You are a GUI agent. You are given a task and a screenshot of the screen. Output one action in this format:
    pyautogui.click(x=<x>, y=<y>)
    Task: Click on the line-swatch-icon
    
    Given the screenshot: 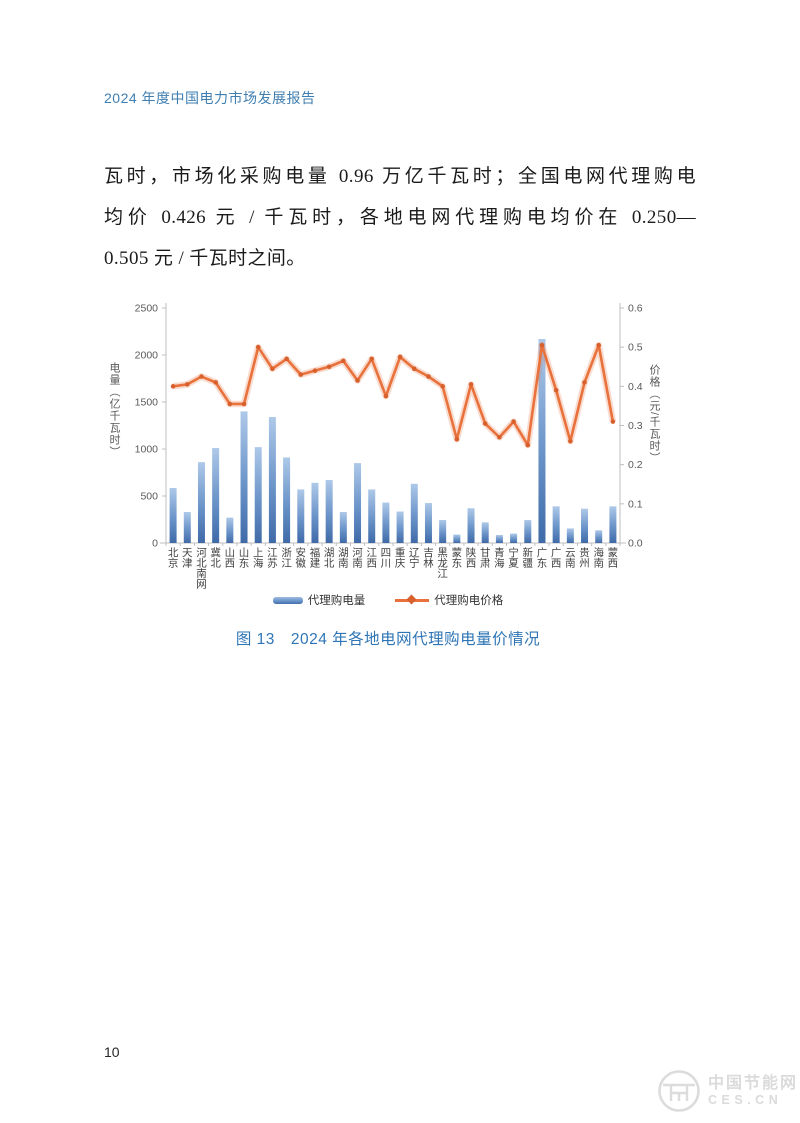 What is the action you would take?
    pyautogui.click(x=412, y=599)
    